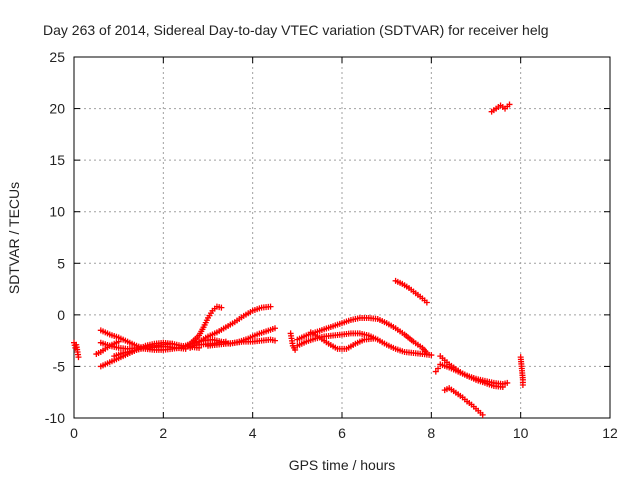 The image size is (640, 480). What do you see at coordinates (241, 342) in the screenshot?
I see `series-s10` at bounding box center [241, 342].